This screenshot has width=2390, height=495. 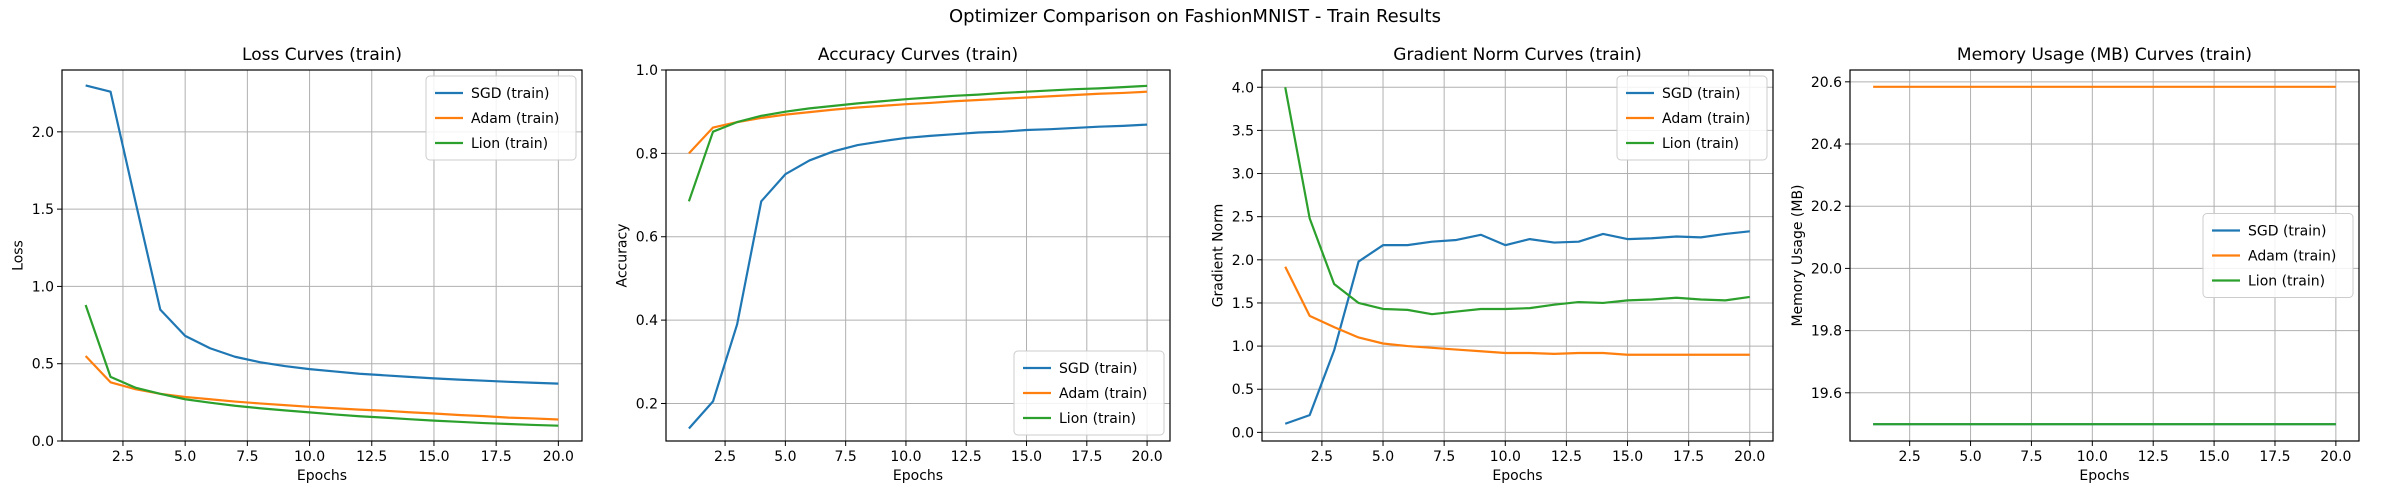 I want to click on chart-title: Memory Usage (MB) Curves (train), so click(x=2104, y=55).